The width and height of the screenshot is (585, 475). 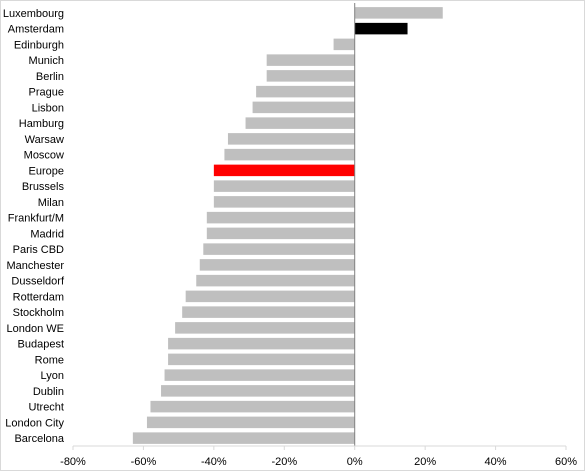 What do you see at coordinates (259, 375) in the screenshot?
I see `bar-lyon` at bounding box center [259, 375].